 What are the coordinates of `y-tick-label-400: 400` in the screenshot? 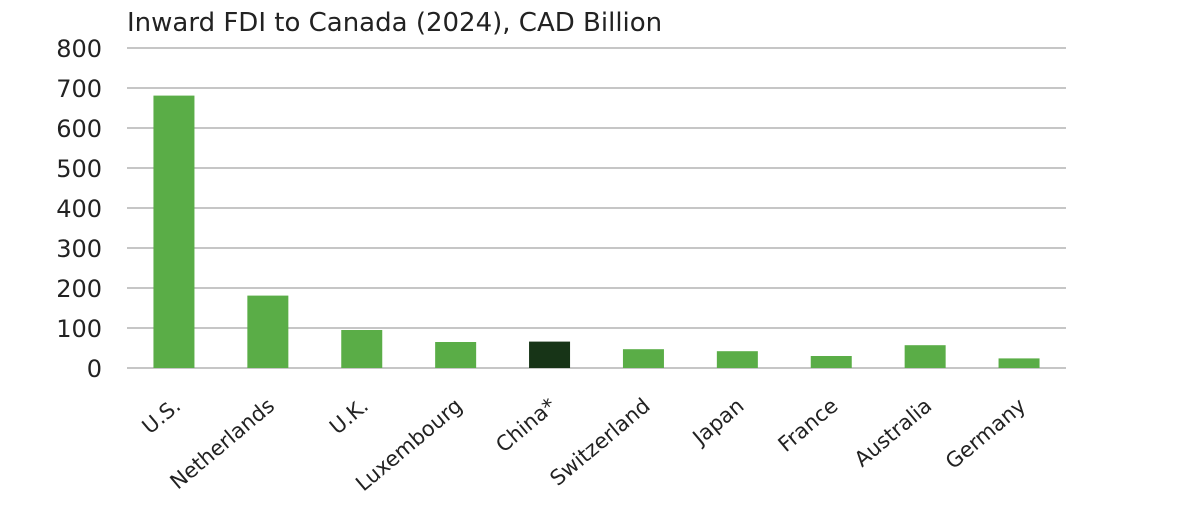 It's located at (79, 209).